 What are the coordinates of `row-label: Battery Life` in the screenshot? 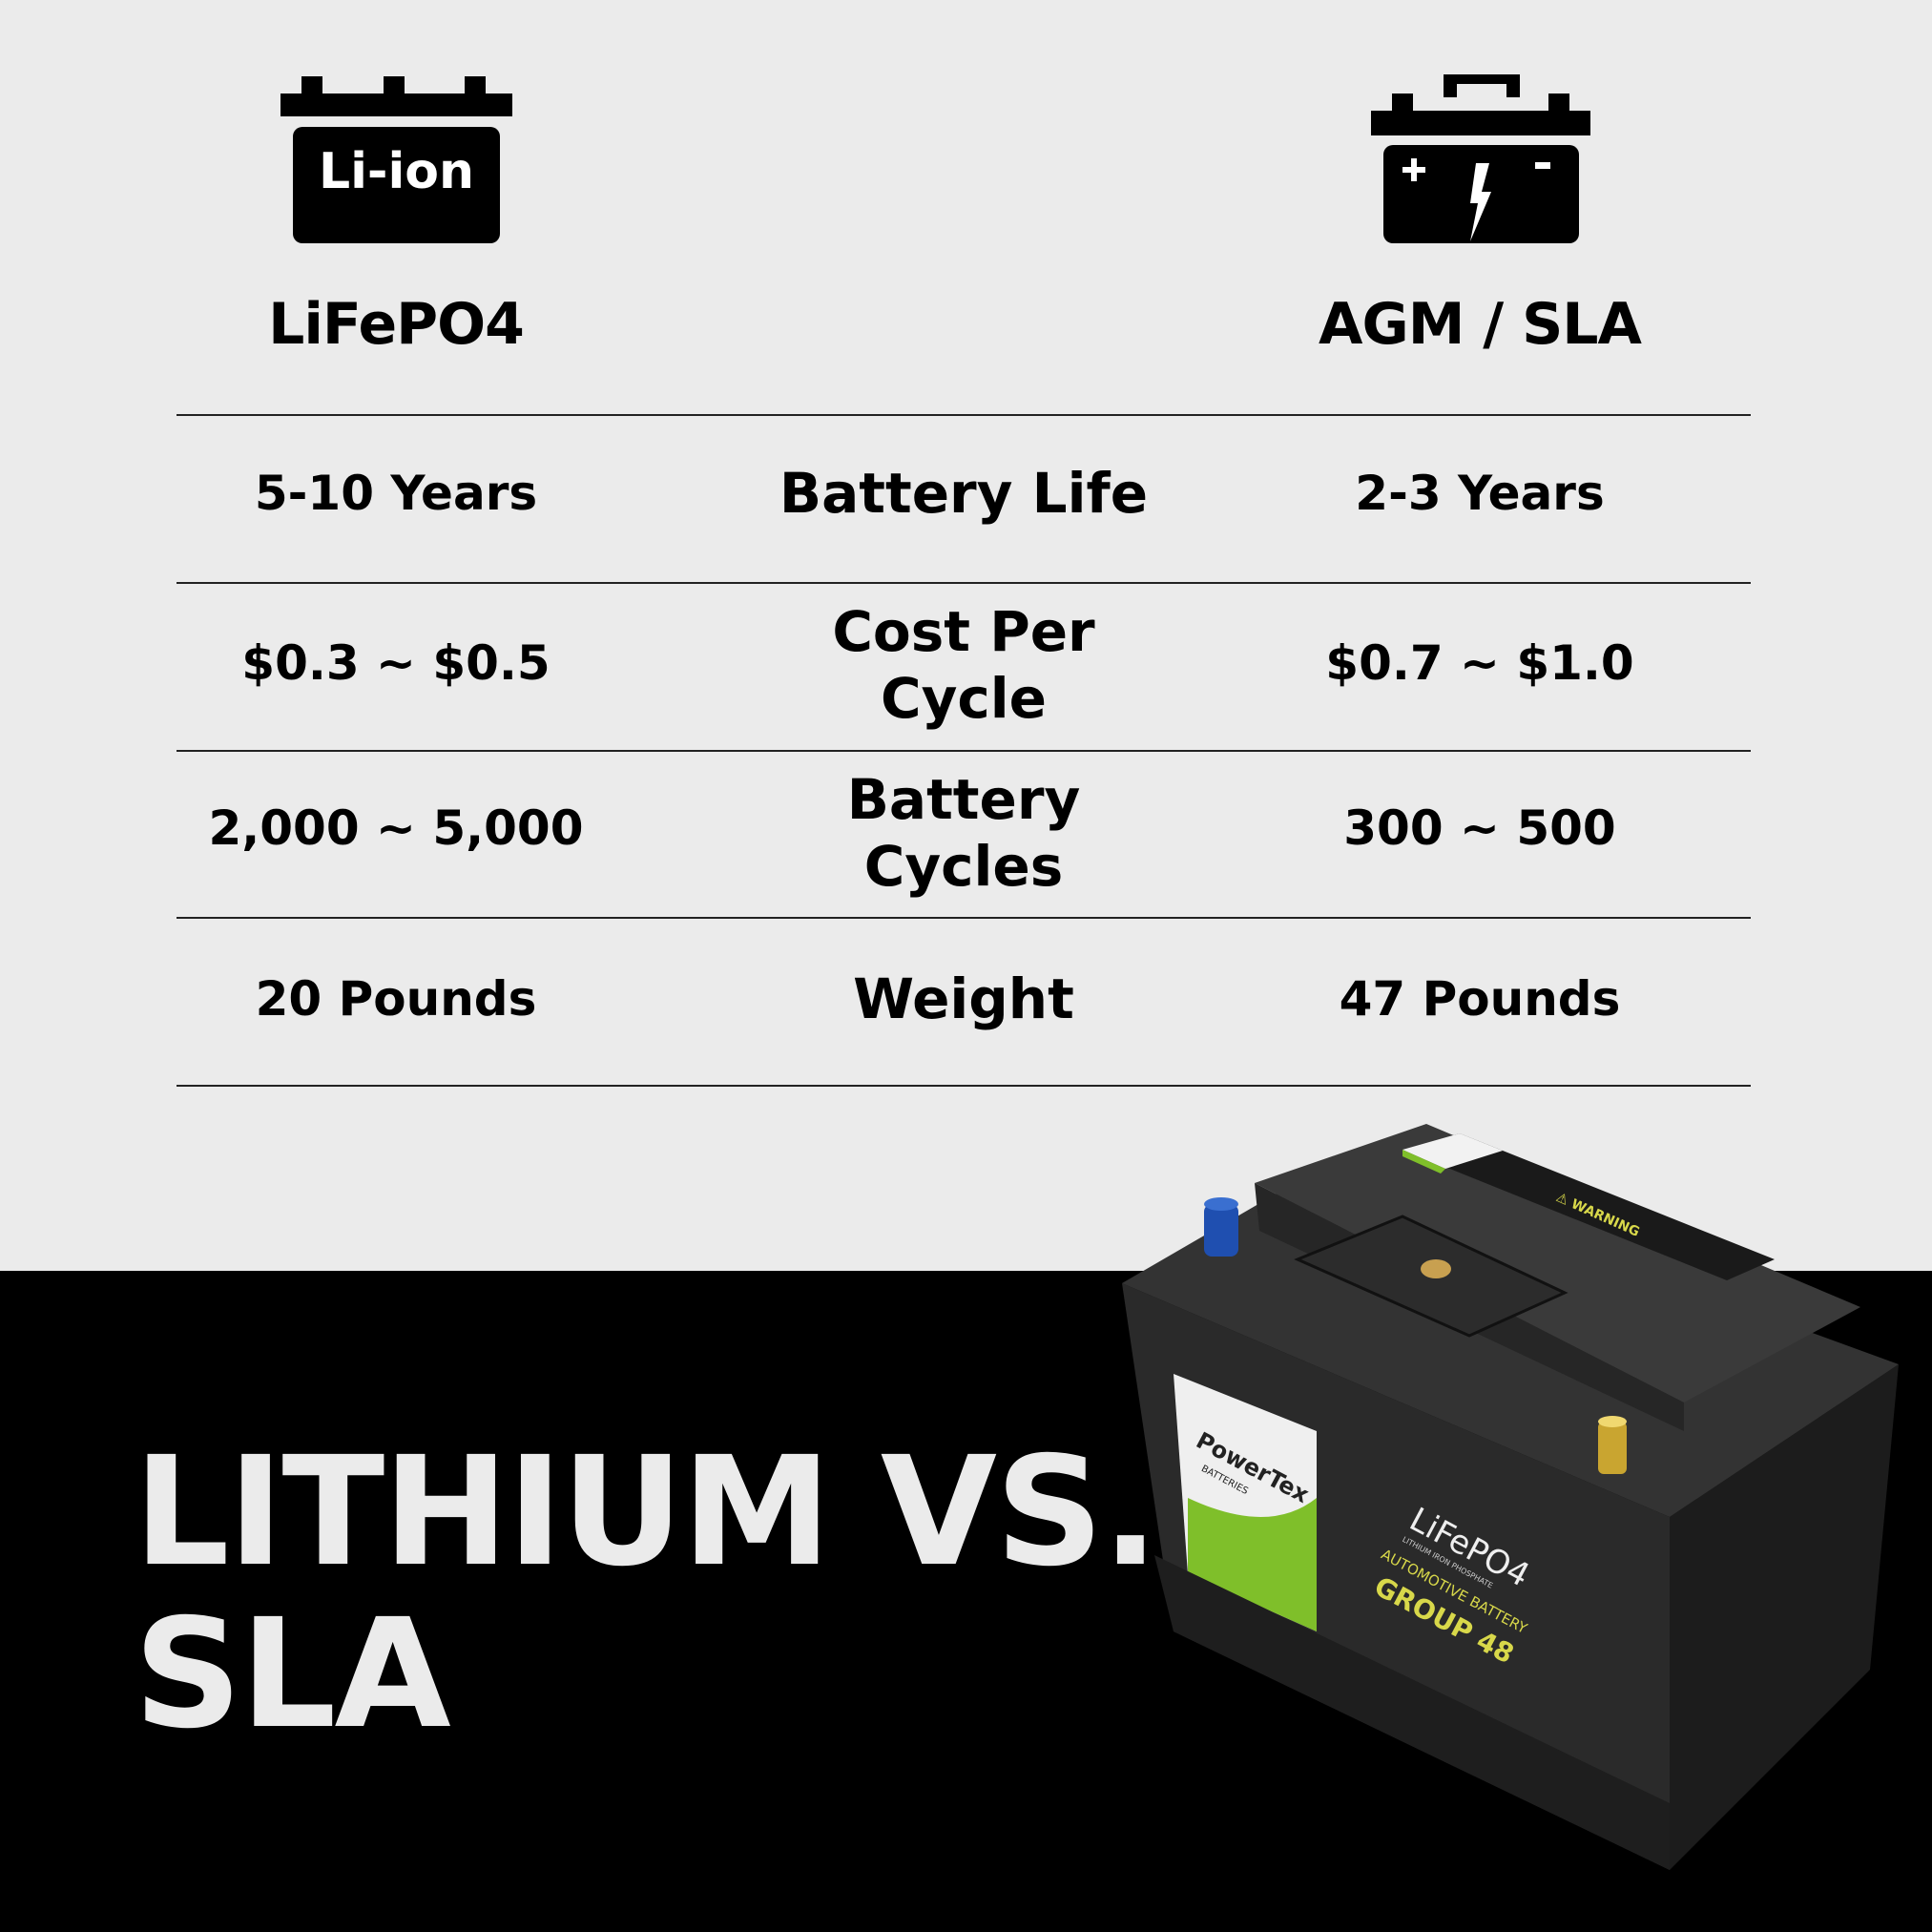 It's located at (964, 493).